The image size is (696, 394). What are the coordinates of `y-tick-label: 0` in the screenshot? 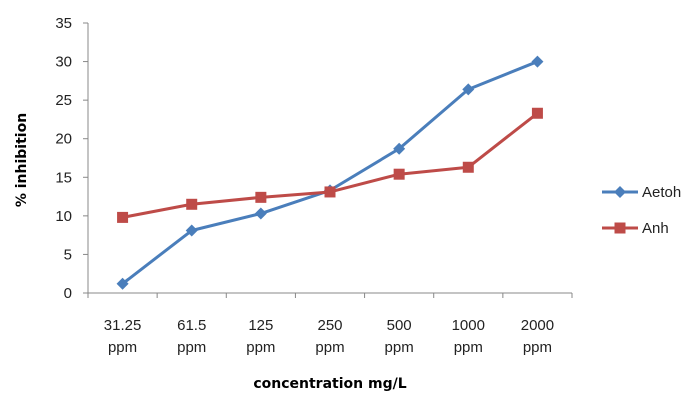 It's located at (68, 293).